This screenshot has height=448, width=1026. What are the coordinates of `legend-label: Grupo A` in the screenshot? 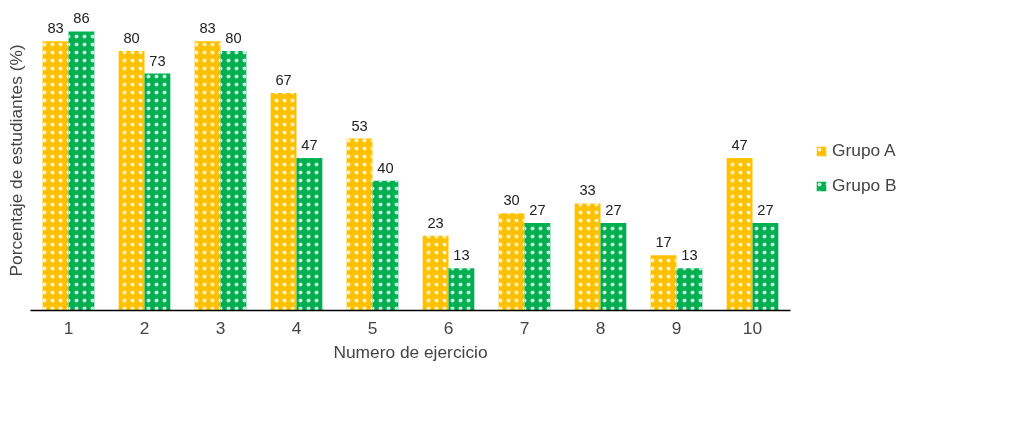 It's located at (864, 150).